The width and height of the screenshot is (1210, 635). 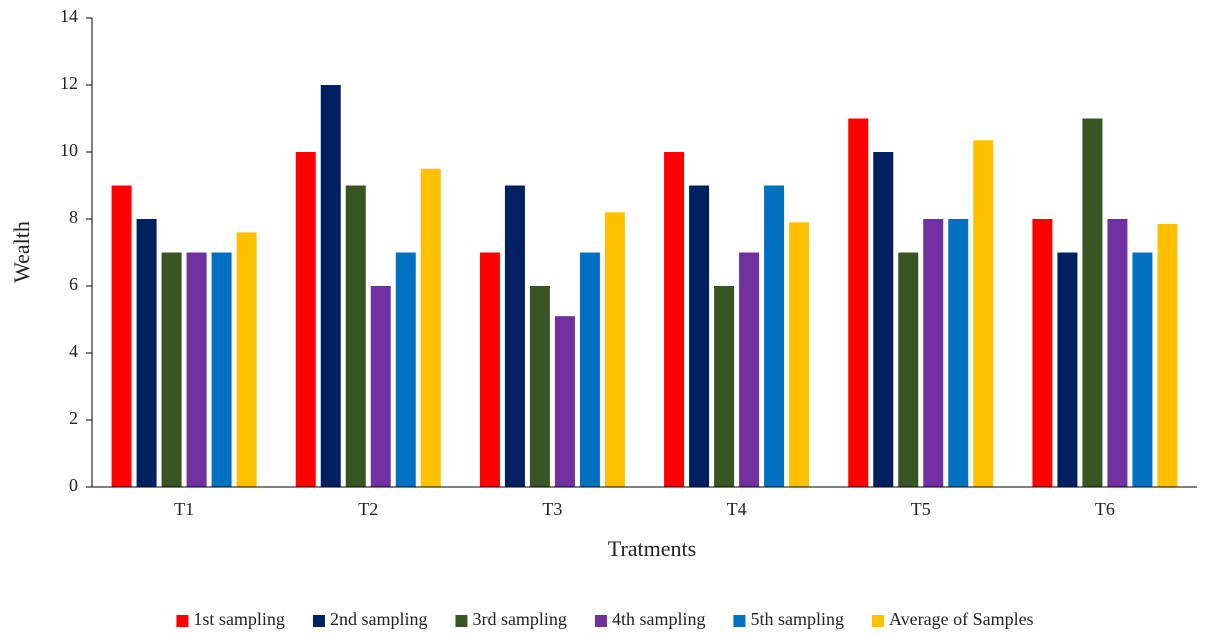 I want to click on x-tick-label: T2, so click(x=368, y=509).